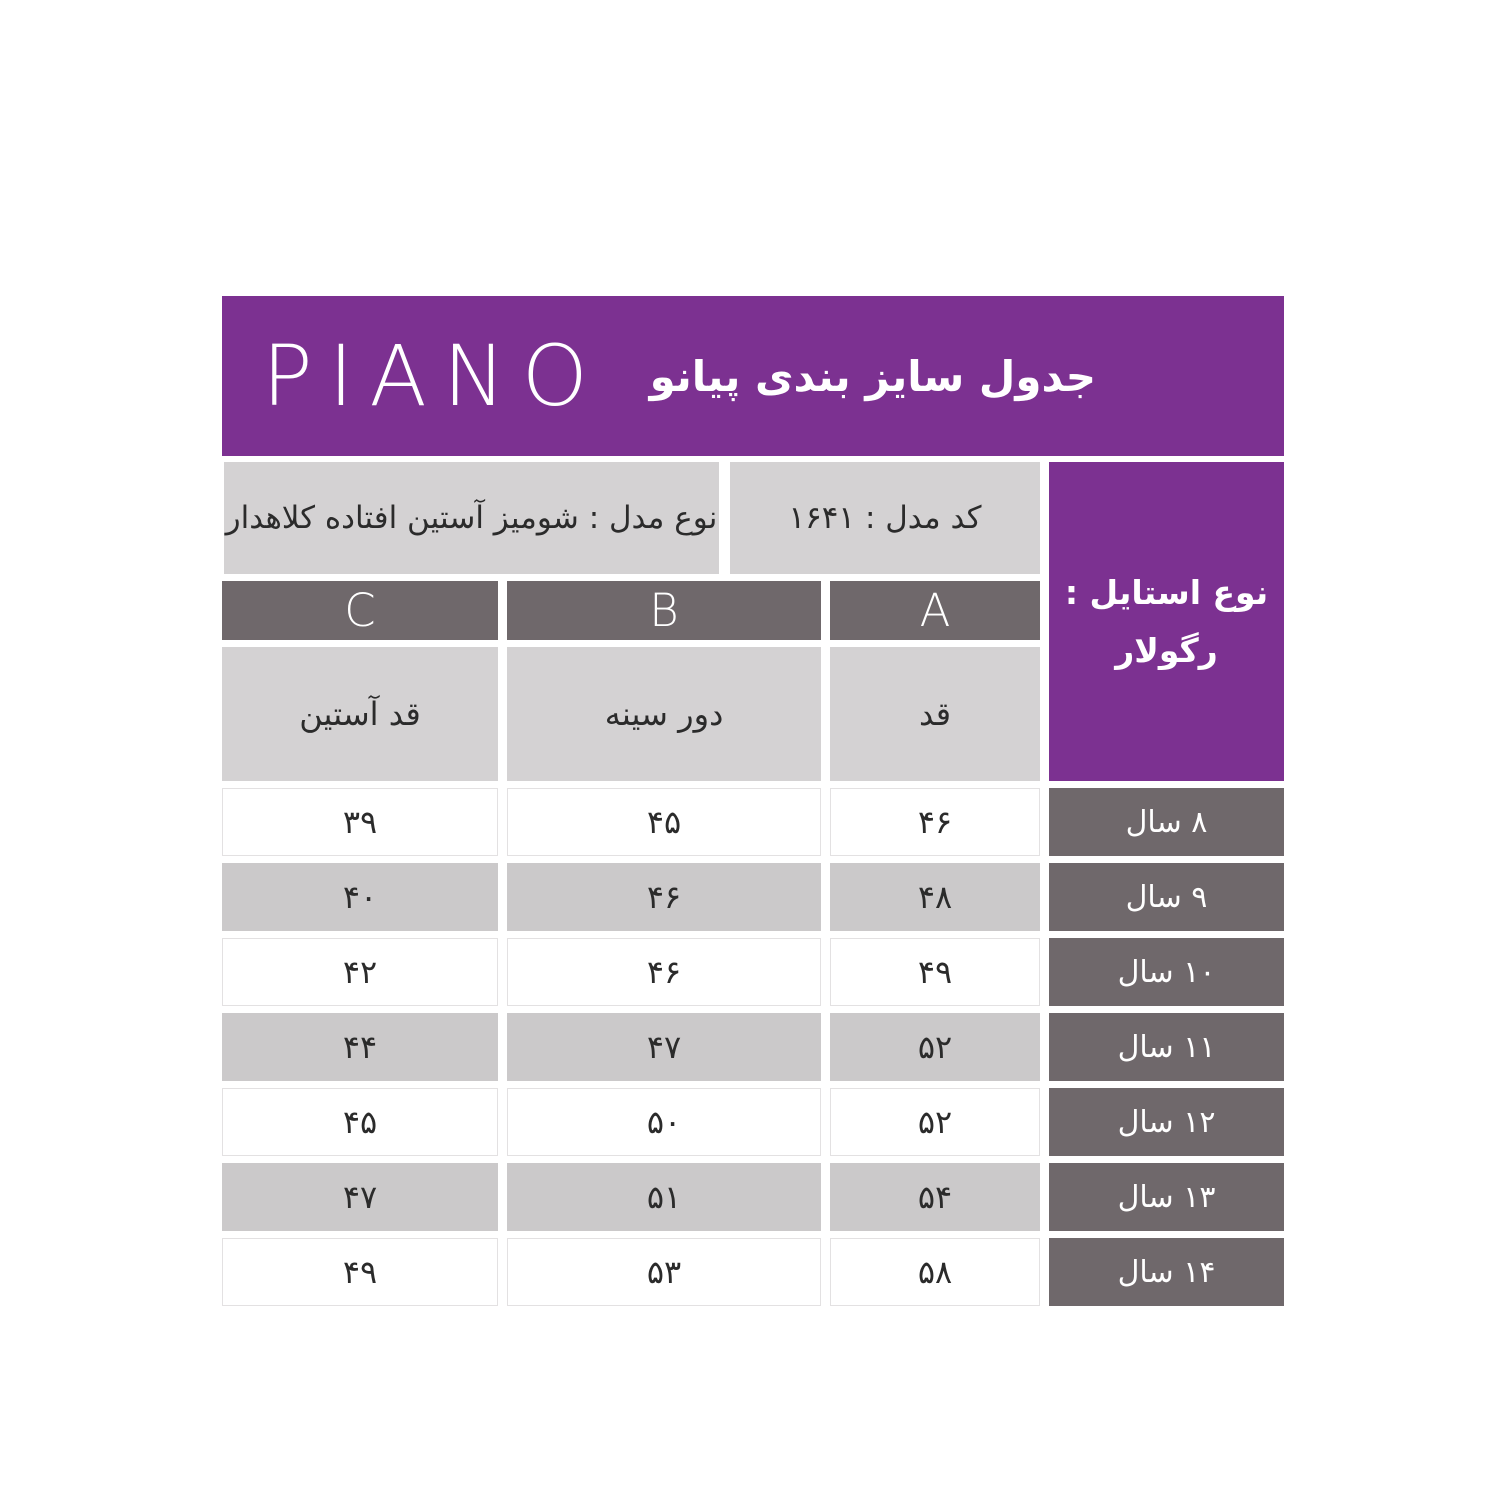 The height and width of the screenshot is (1500, 1500). Describe the element at coordinates (885, 518) in the screenshot. I see `model-code-cell: کد مدل : ۱۶۴۱` at that location.